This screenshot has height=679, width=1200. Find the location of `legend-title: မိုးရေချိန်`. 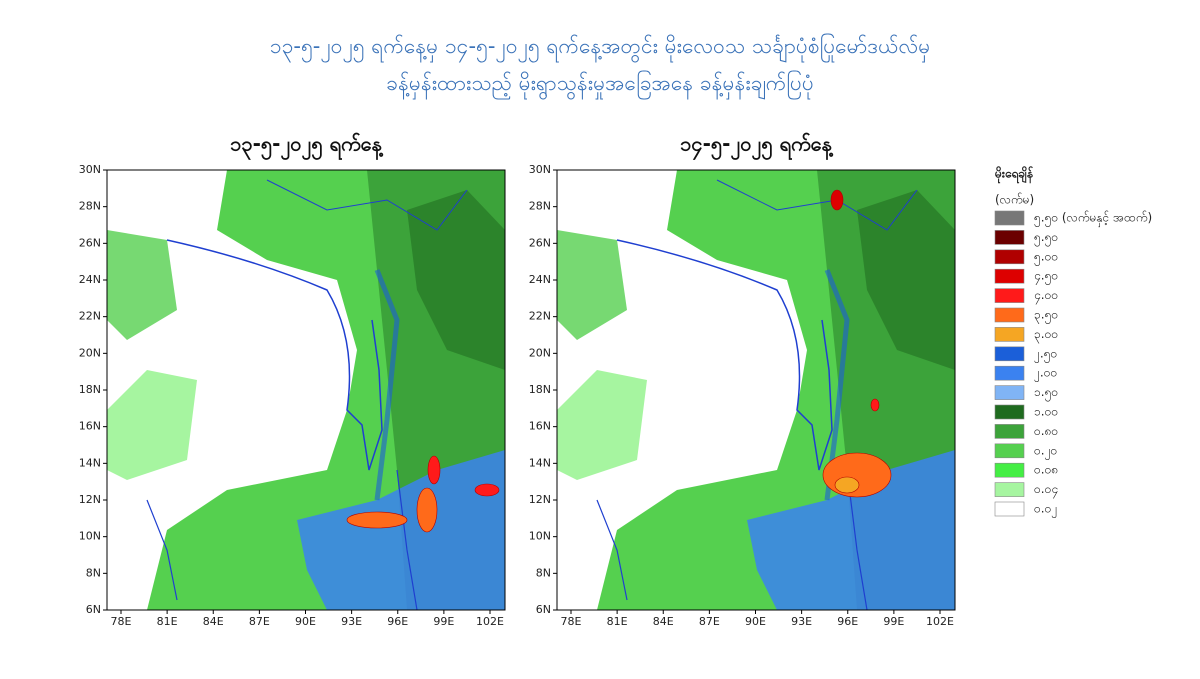

legend-title: မိုးရေချိန် is located at coordinates (1014, 175).